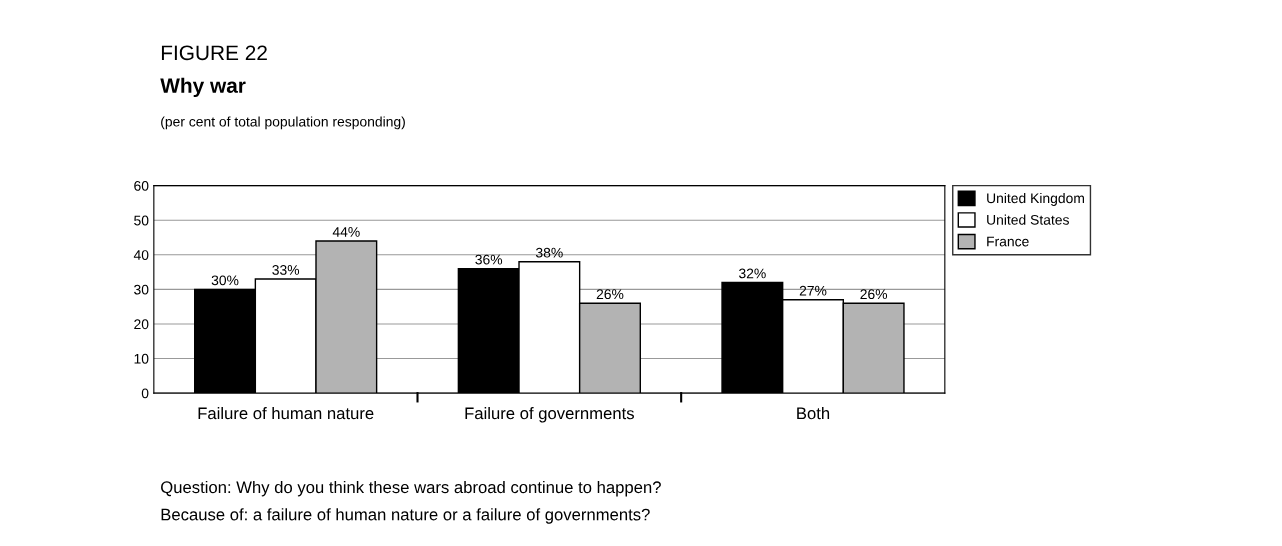 This screenshot has height=546, width=1282. What do you see at coordinates (141, 324) in the screenshot?
I see `y-tick-label: 20` at bounding box center [141, 324].